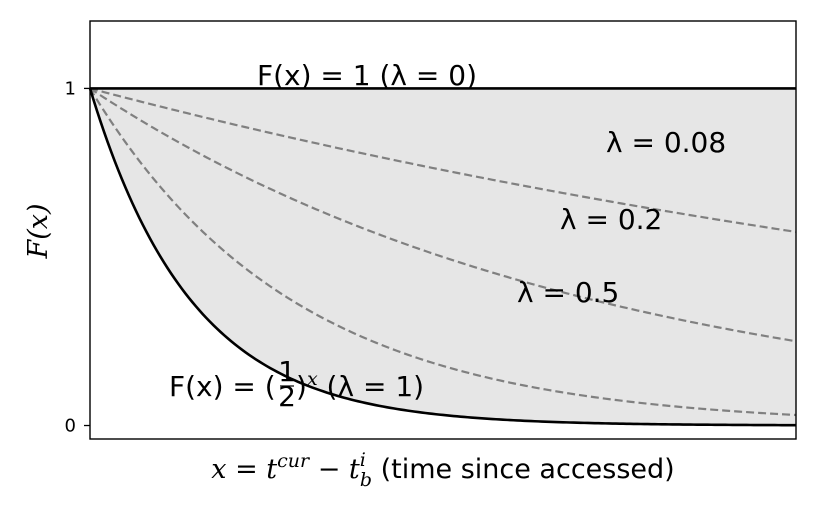 The height and width of the screenshot is (511, 818). I want to click on y-tick-label-0: 0, so click(70, 426).